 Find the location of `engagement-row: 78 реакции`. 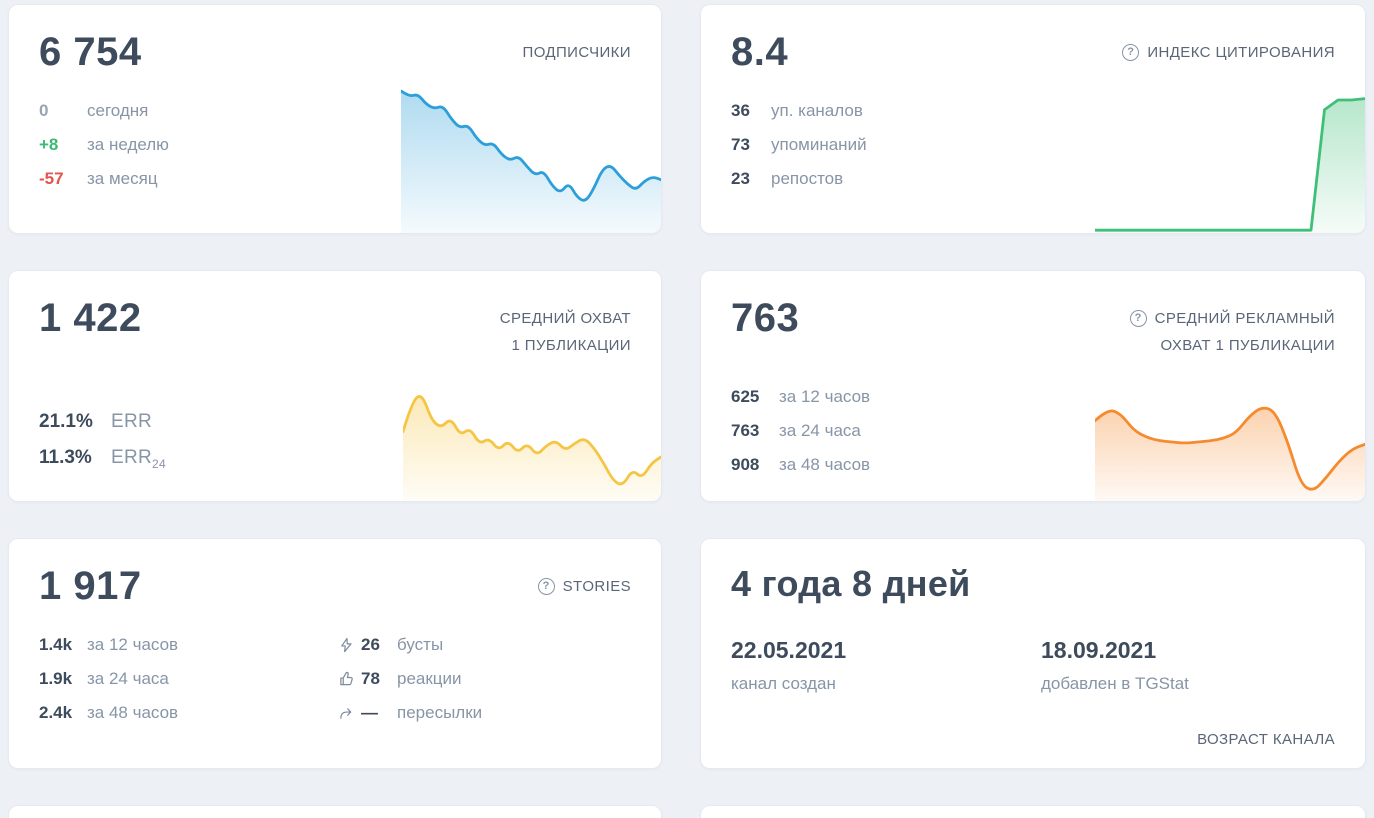

engagement-row: 78 реакции is located at coordinates (410, 679).